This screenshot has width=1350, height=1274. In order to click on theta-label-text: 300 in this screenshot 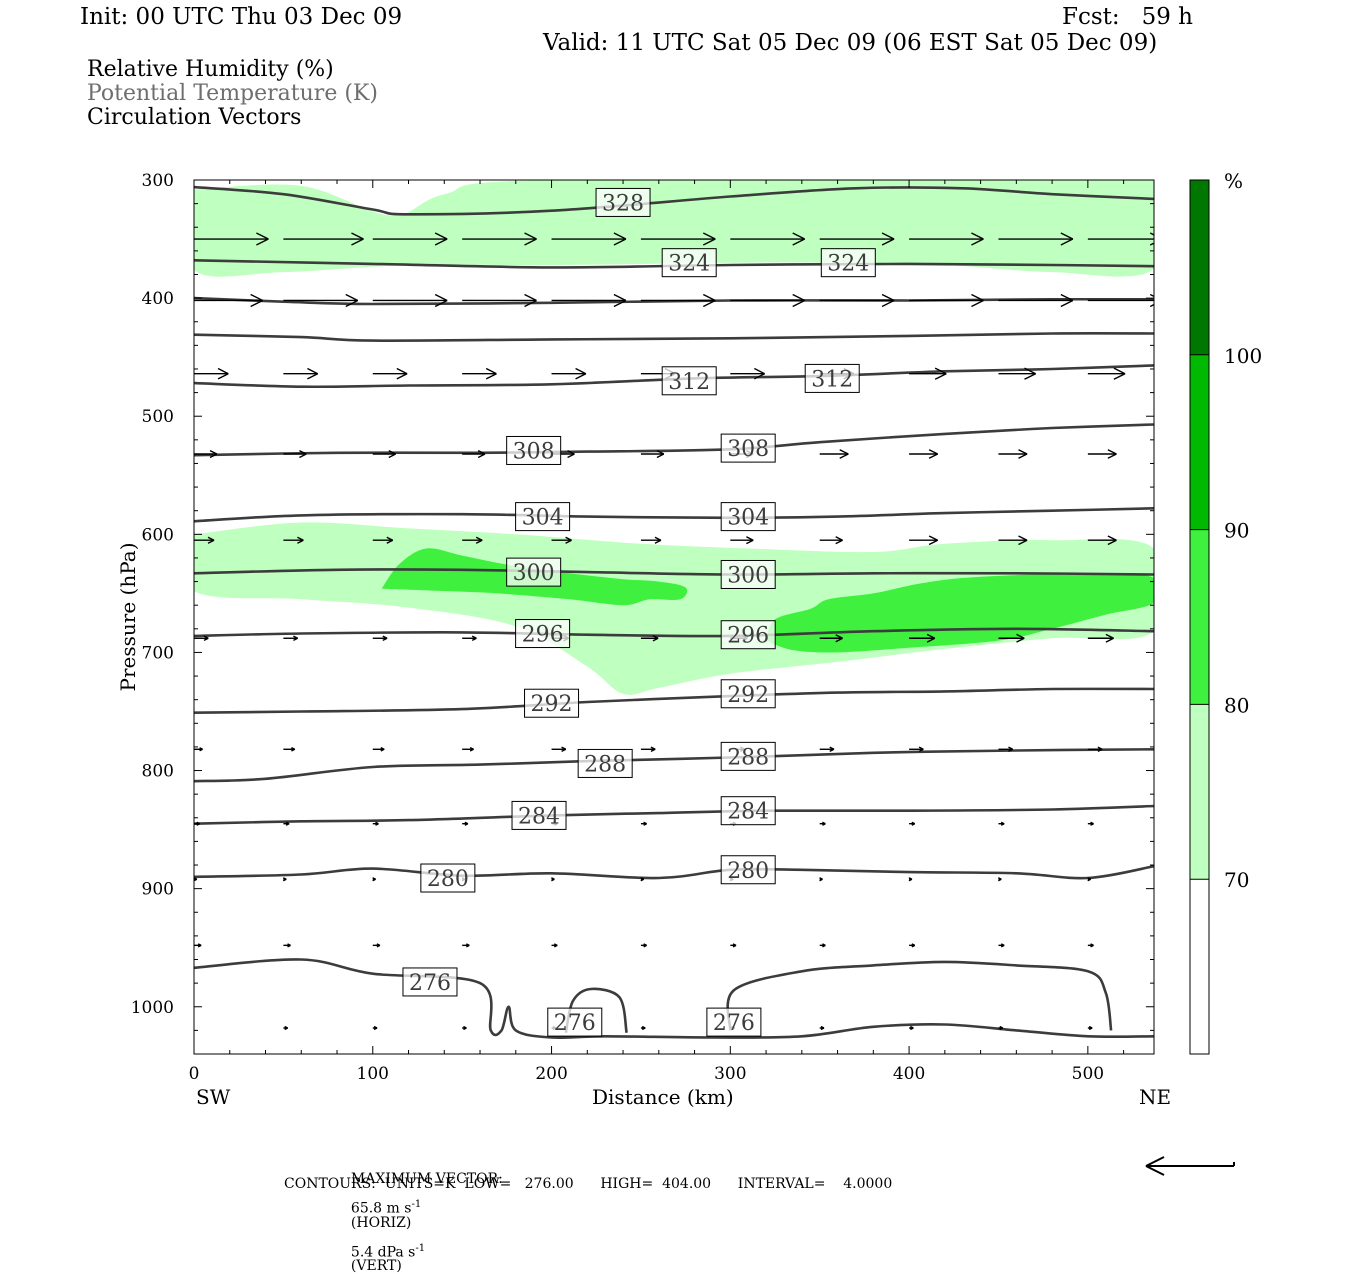, I will do `click(534, 573)`.